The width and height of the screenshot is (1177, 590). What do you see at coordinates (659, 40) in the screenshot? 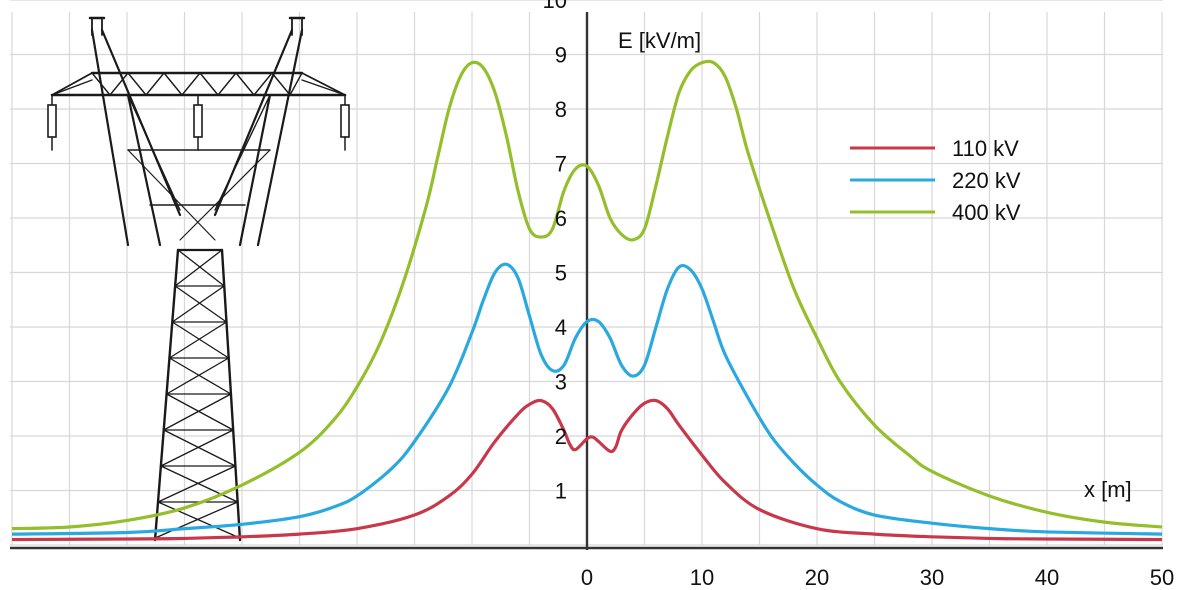
I see `y-axis-label: E [kV/m]` at bounding box center [659, 40].